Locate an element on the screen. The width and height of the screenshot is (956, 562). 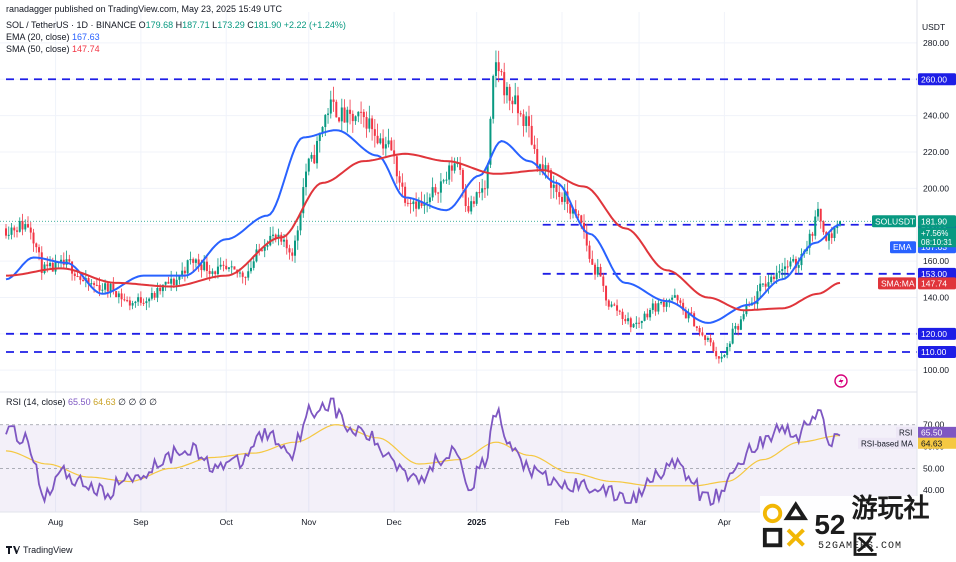
high-label: H is located at coordinates (179, 25).